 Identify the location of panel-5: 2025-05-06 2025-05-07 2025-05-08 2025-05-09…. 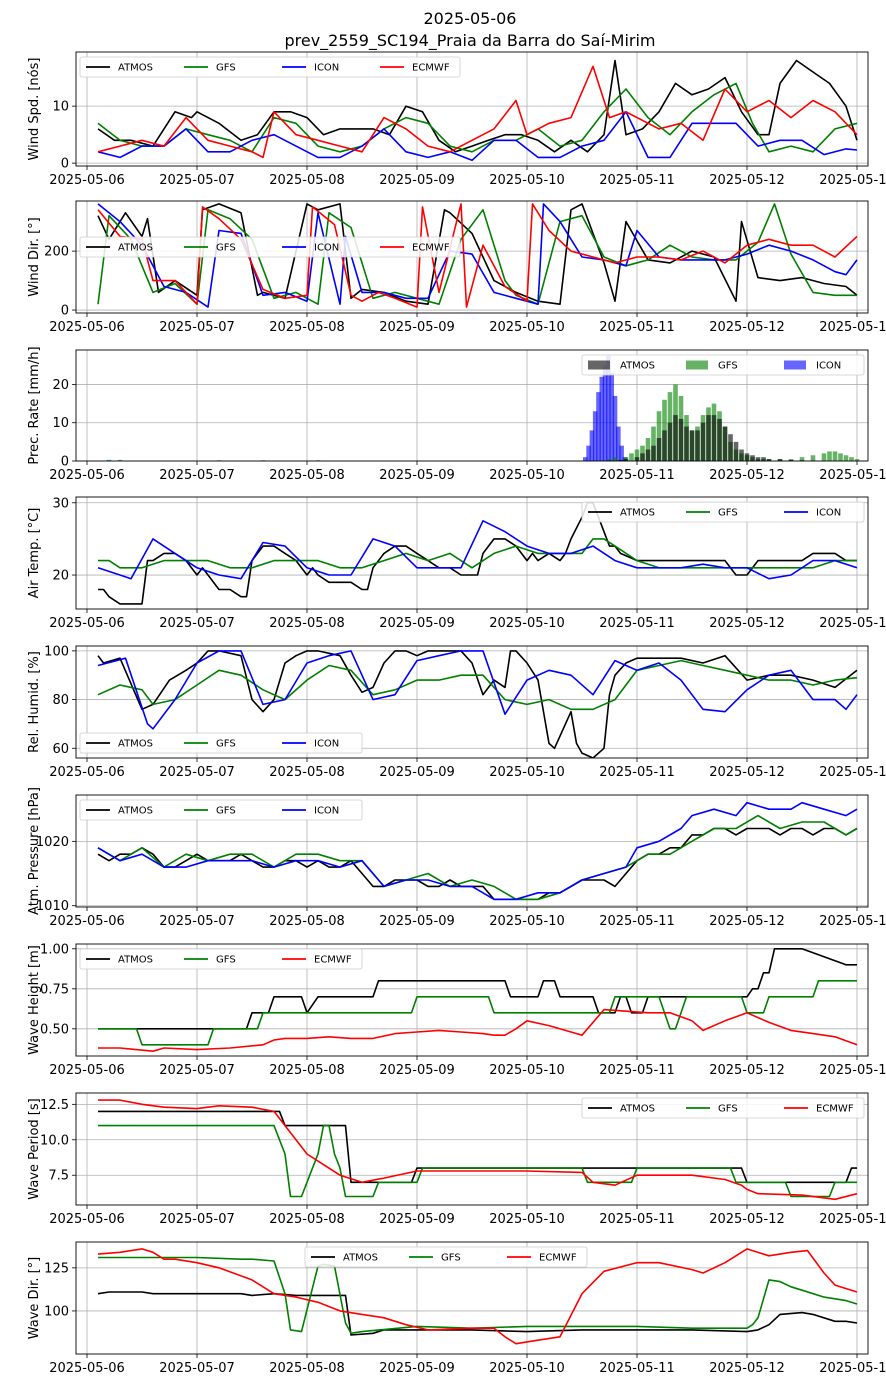
(456, 712).